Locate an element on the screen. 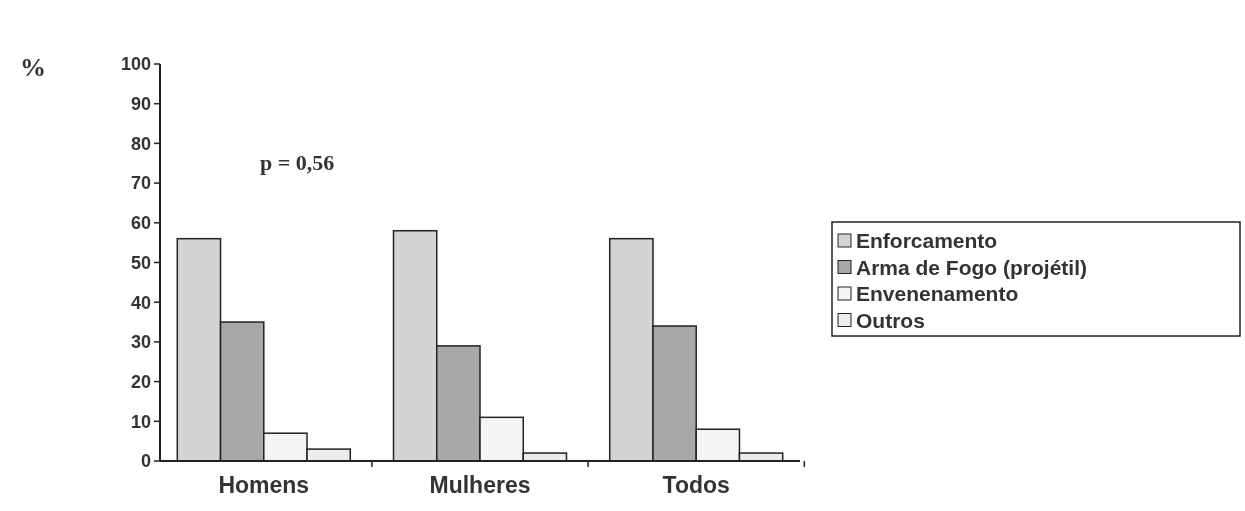 The width and height of the screenshot is (1245, 511). legend-label: Outros is located at coordinates (890, 320).